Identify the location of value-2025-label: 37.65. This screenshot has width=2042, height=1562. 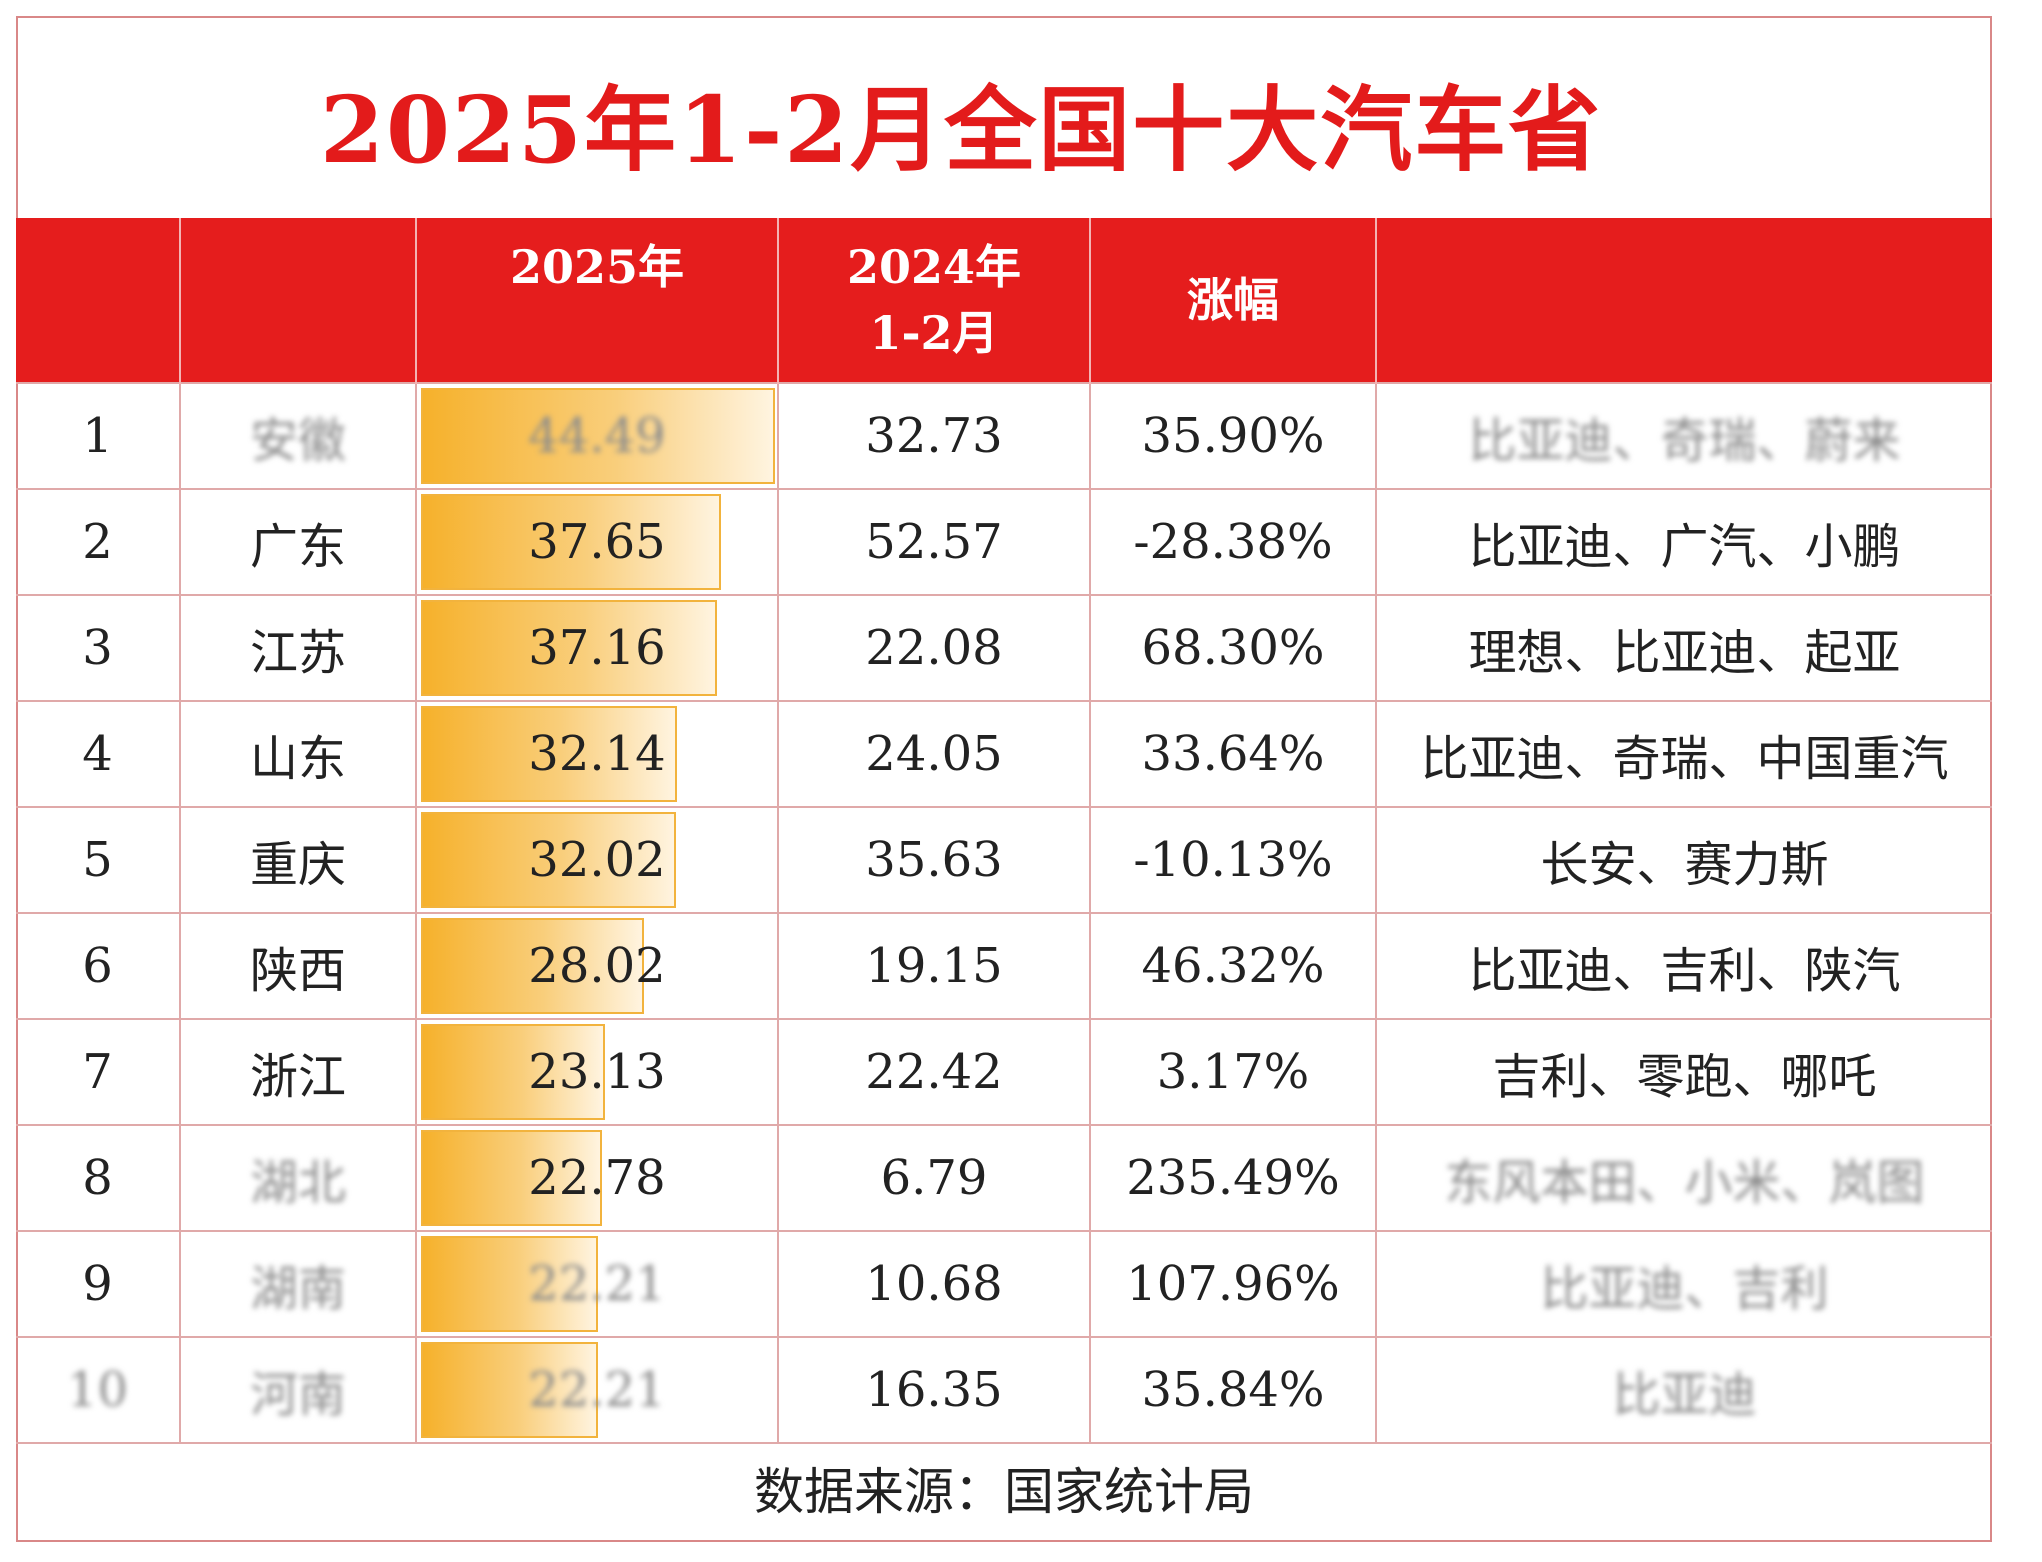
(597, 542).